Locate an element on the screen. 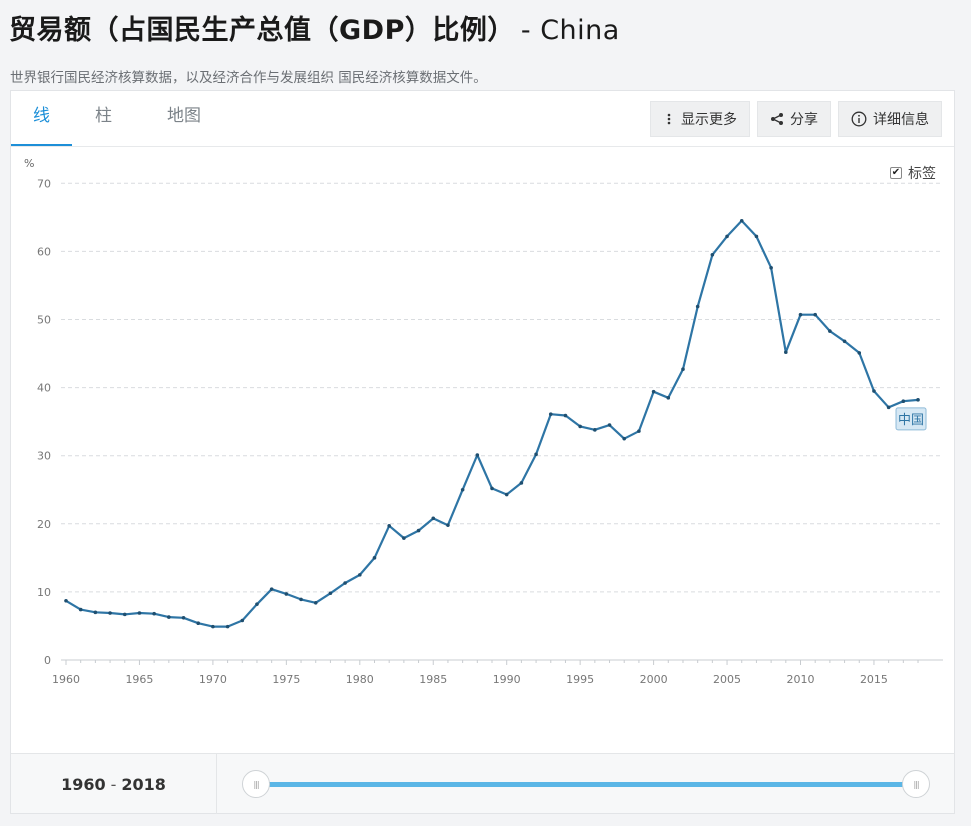 Image resolution: width=971 pixels, height=826 pixels. label-toggle: ✔ 标签 is located at coordinates (913, 173).